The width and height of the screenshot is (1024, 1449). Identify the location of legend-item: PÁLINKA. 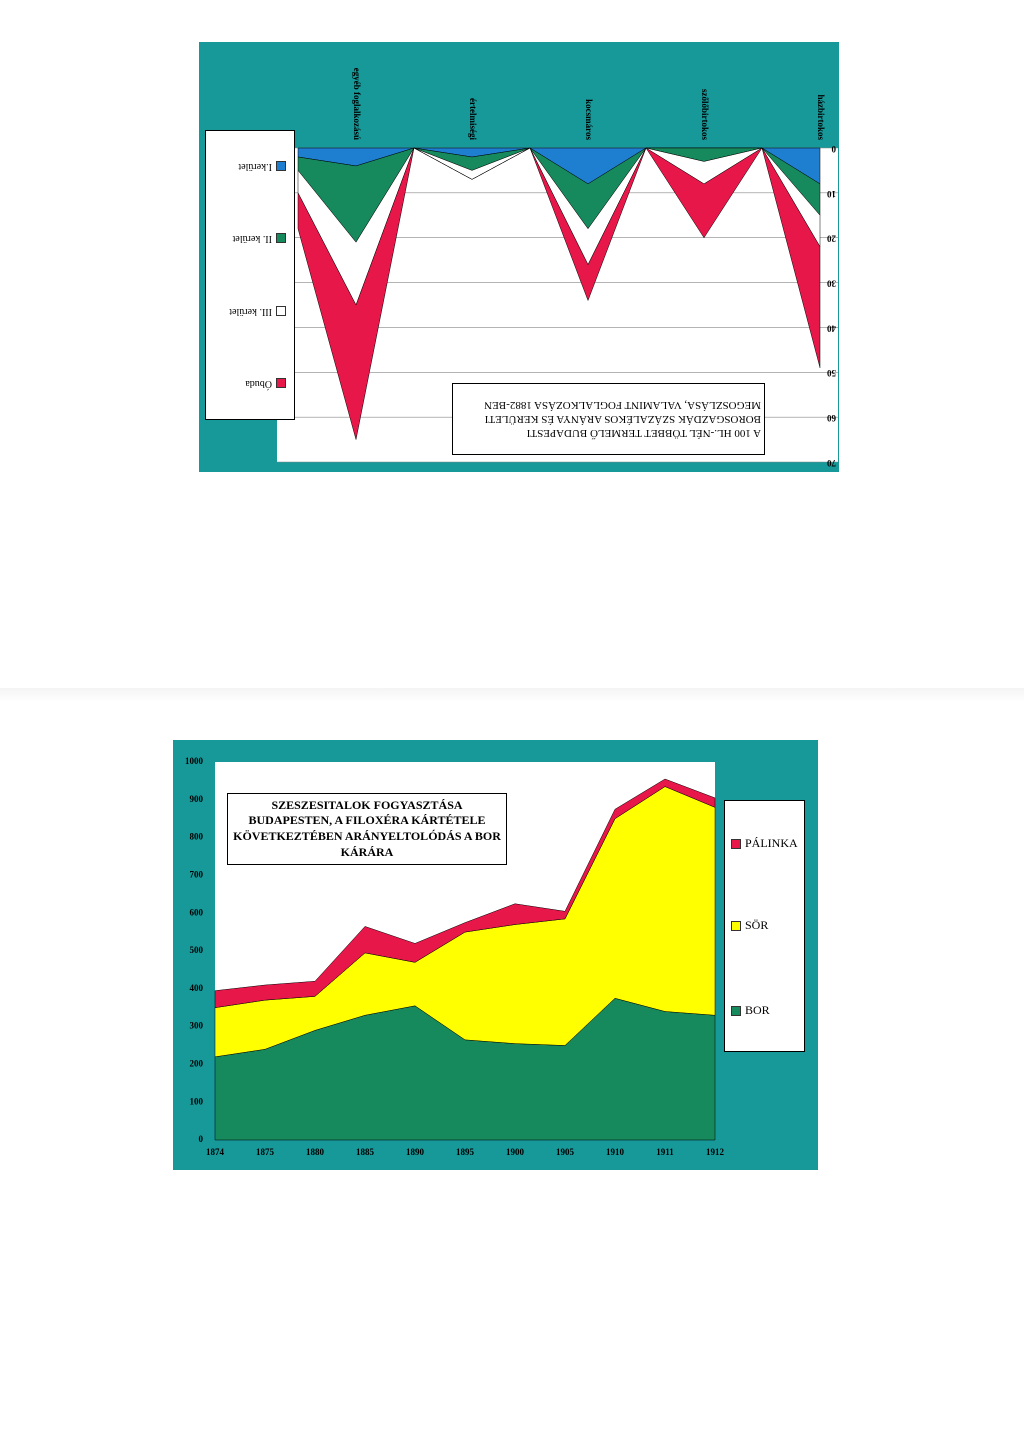
(764, 843).